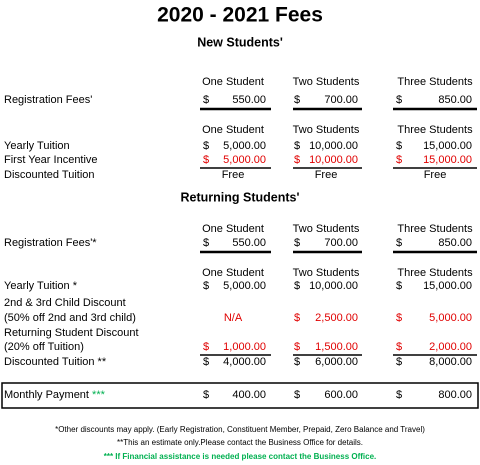 Image resolution: width=480 pixels, height=465 pixels. Describe the element at coordinates (70, 318) in the screenshot. I see `row-label: (50% off 2nd and 3rd child)` at that location.